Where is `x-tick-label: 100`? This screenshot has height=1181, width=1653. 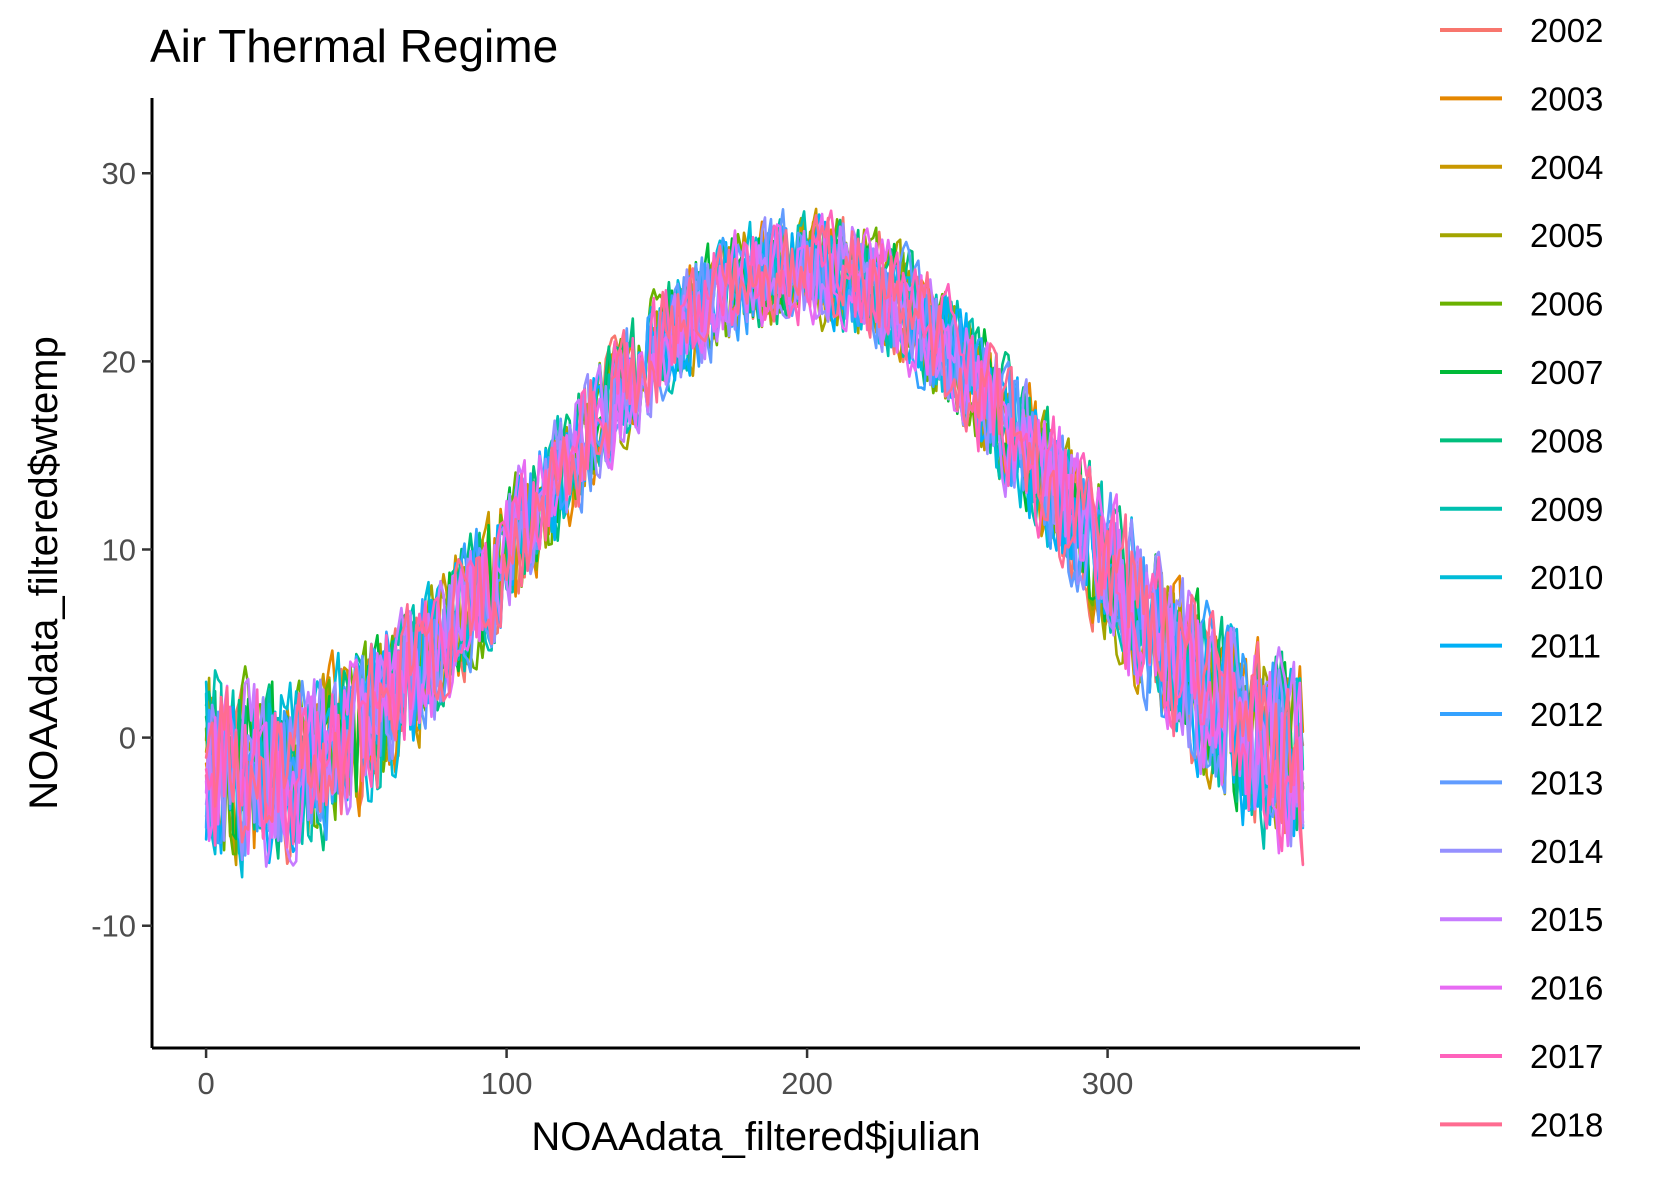 x-tick-label: 100 is located at coordinates (507, 1083).